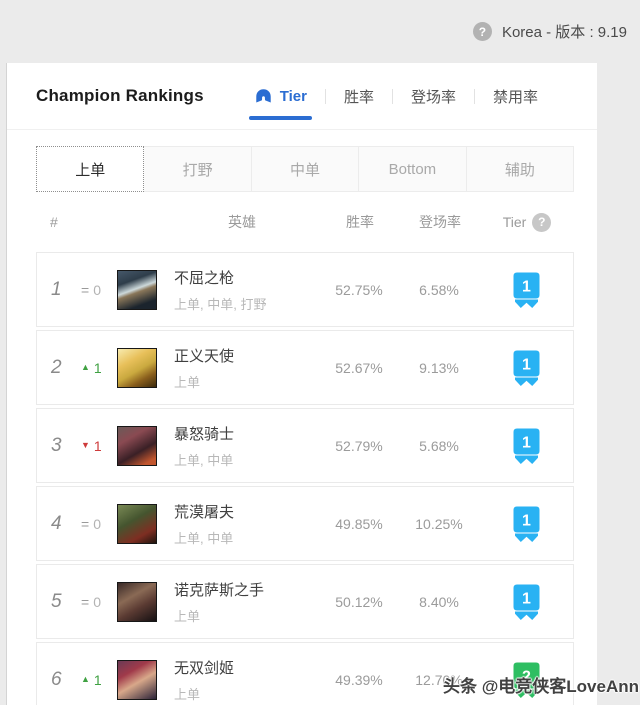 Image resolution: width=640 pixels, height=705 pixels. I want to click on help-icon: ?, so click(482, 31).